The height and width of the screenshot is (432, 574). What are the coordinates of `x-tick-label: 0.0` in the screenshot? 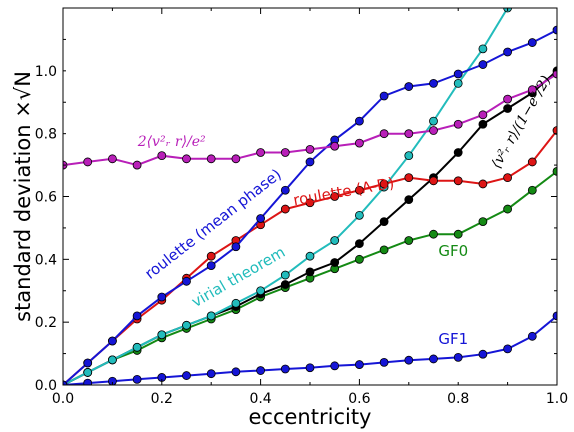 It's located at (63, 399).